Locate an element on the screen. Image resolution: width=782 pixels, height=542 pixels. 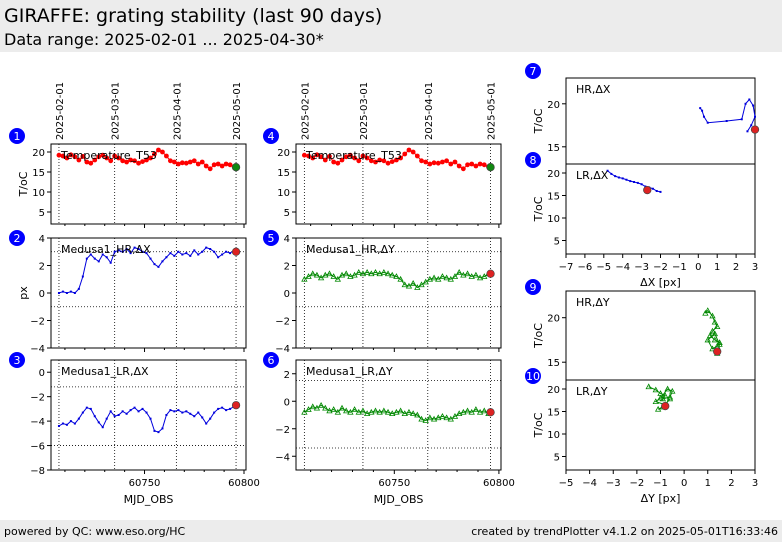
x-tick-label: −7 is located at coordinates (566, 267).